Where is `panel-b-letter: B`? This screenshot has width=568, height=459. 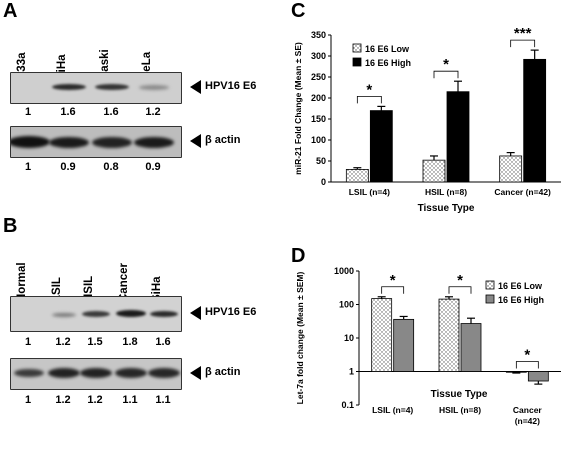 panel-b-letter: B is located at coordinates (10, 226).